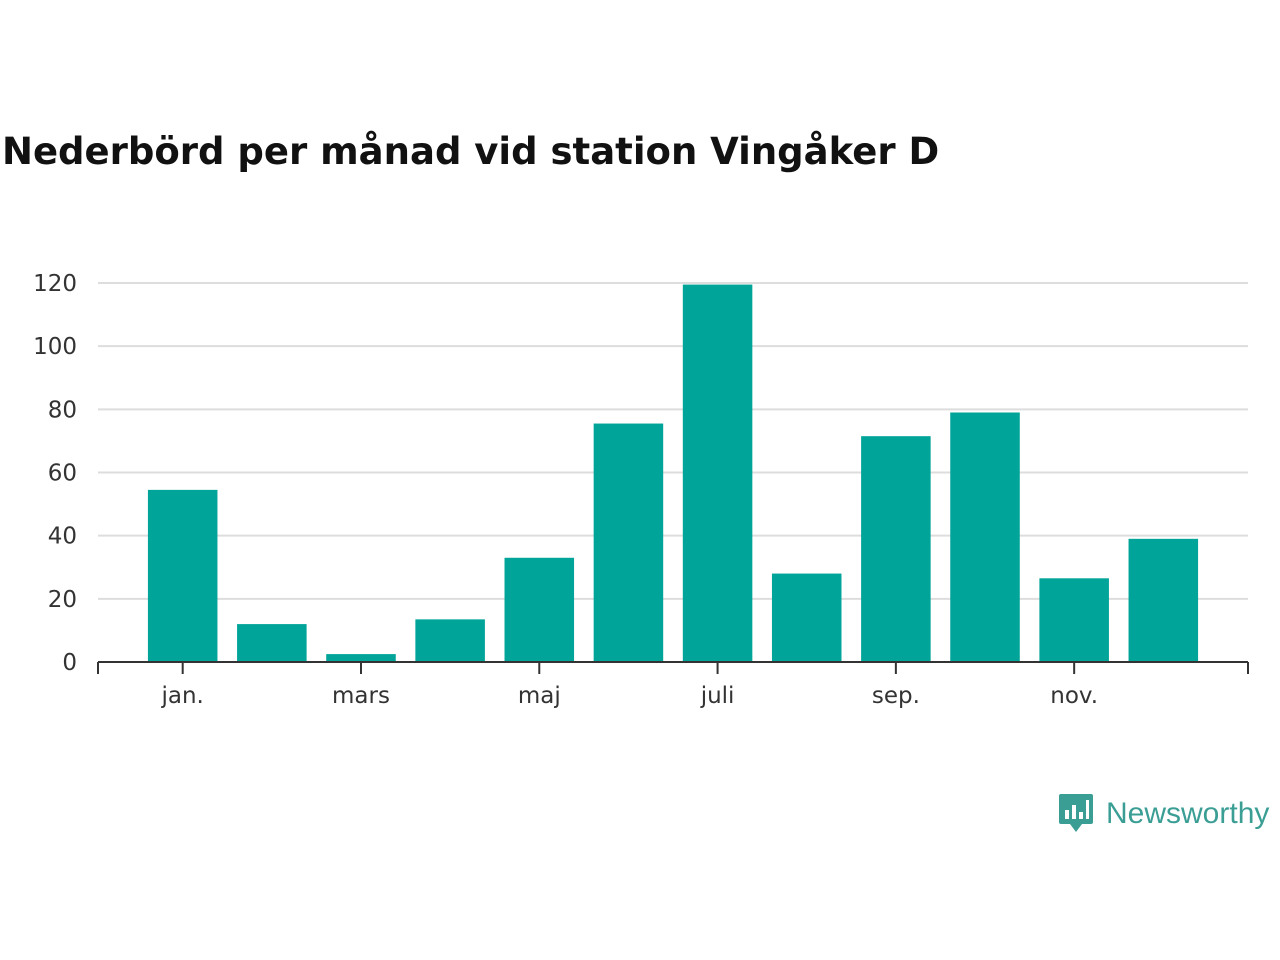 This screenshot has width=1280, height=960. I want to click on x-tick-label: maj, so click(539, 696).